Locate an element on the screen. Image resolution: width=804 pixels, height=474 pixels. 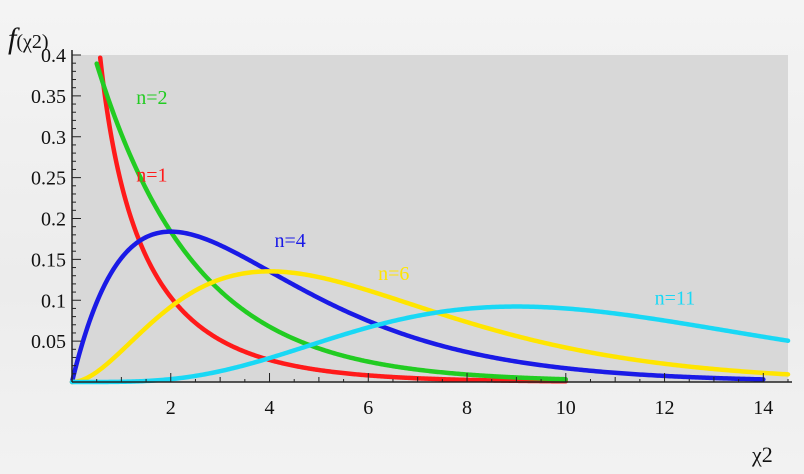
x-tick-label: 10 is located at coordinates (566, 408).